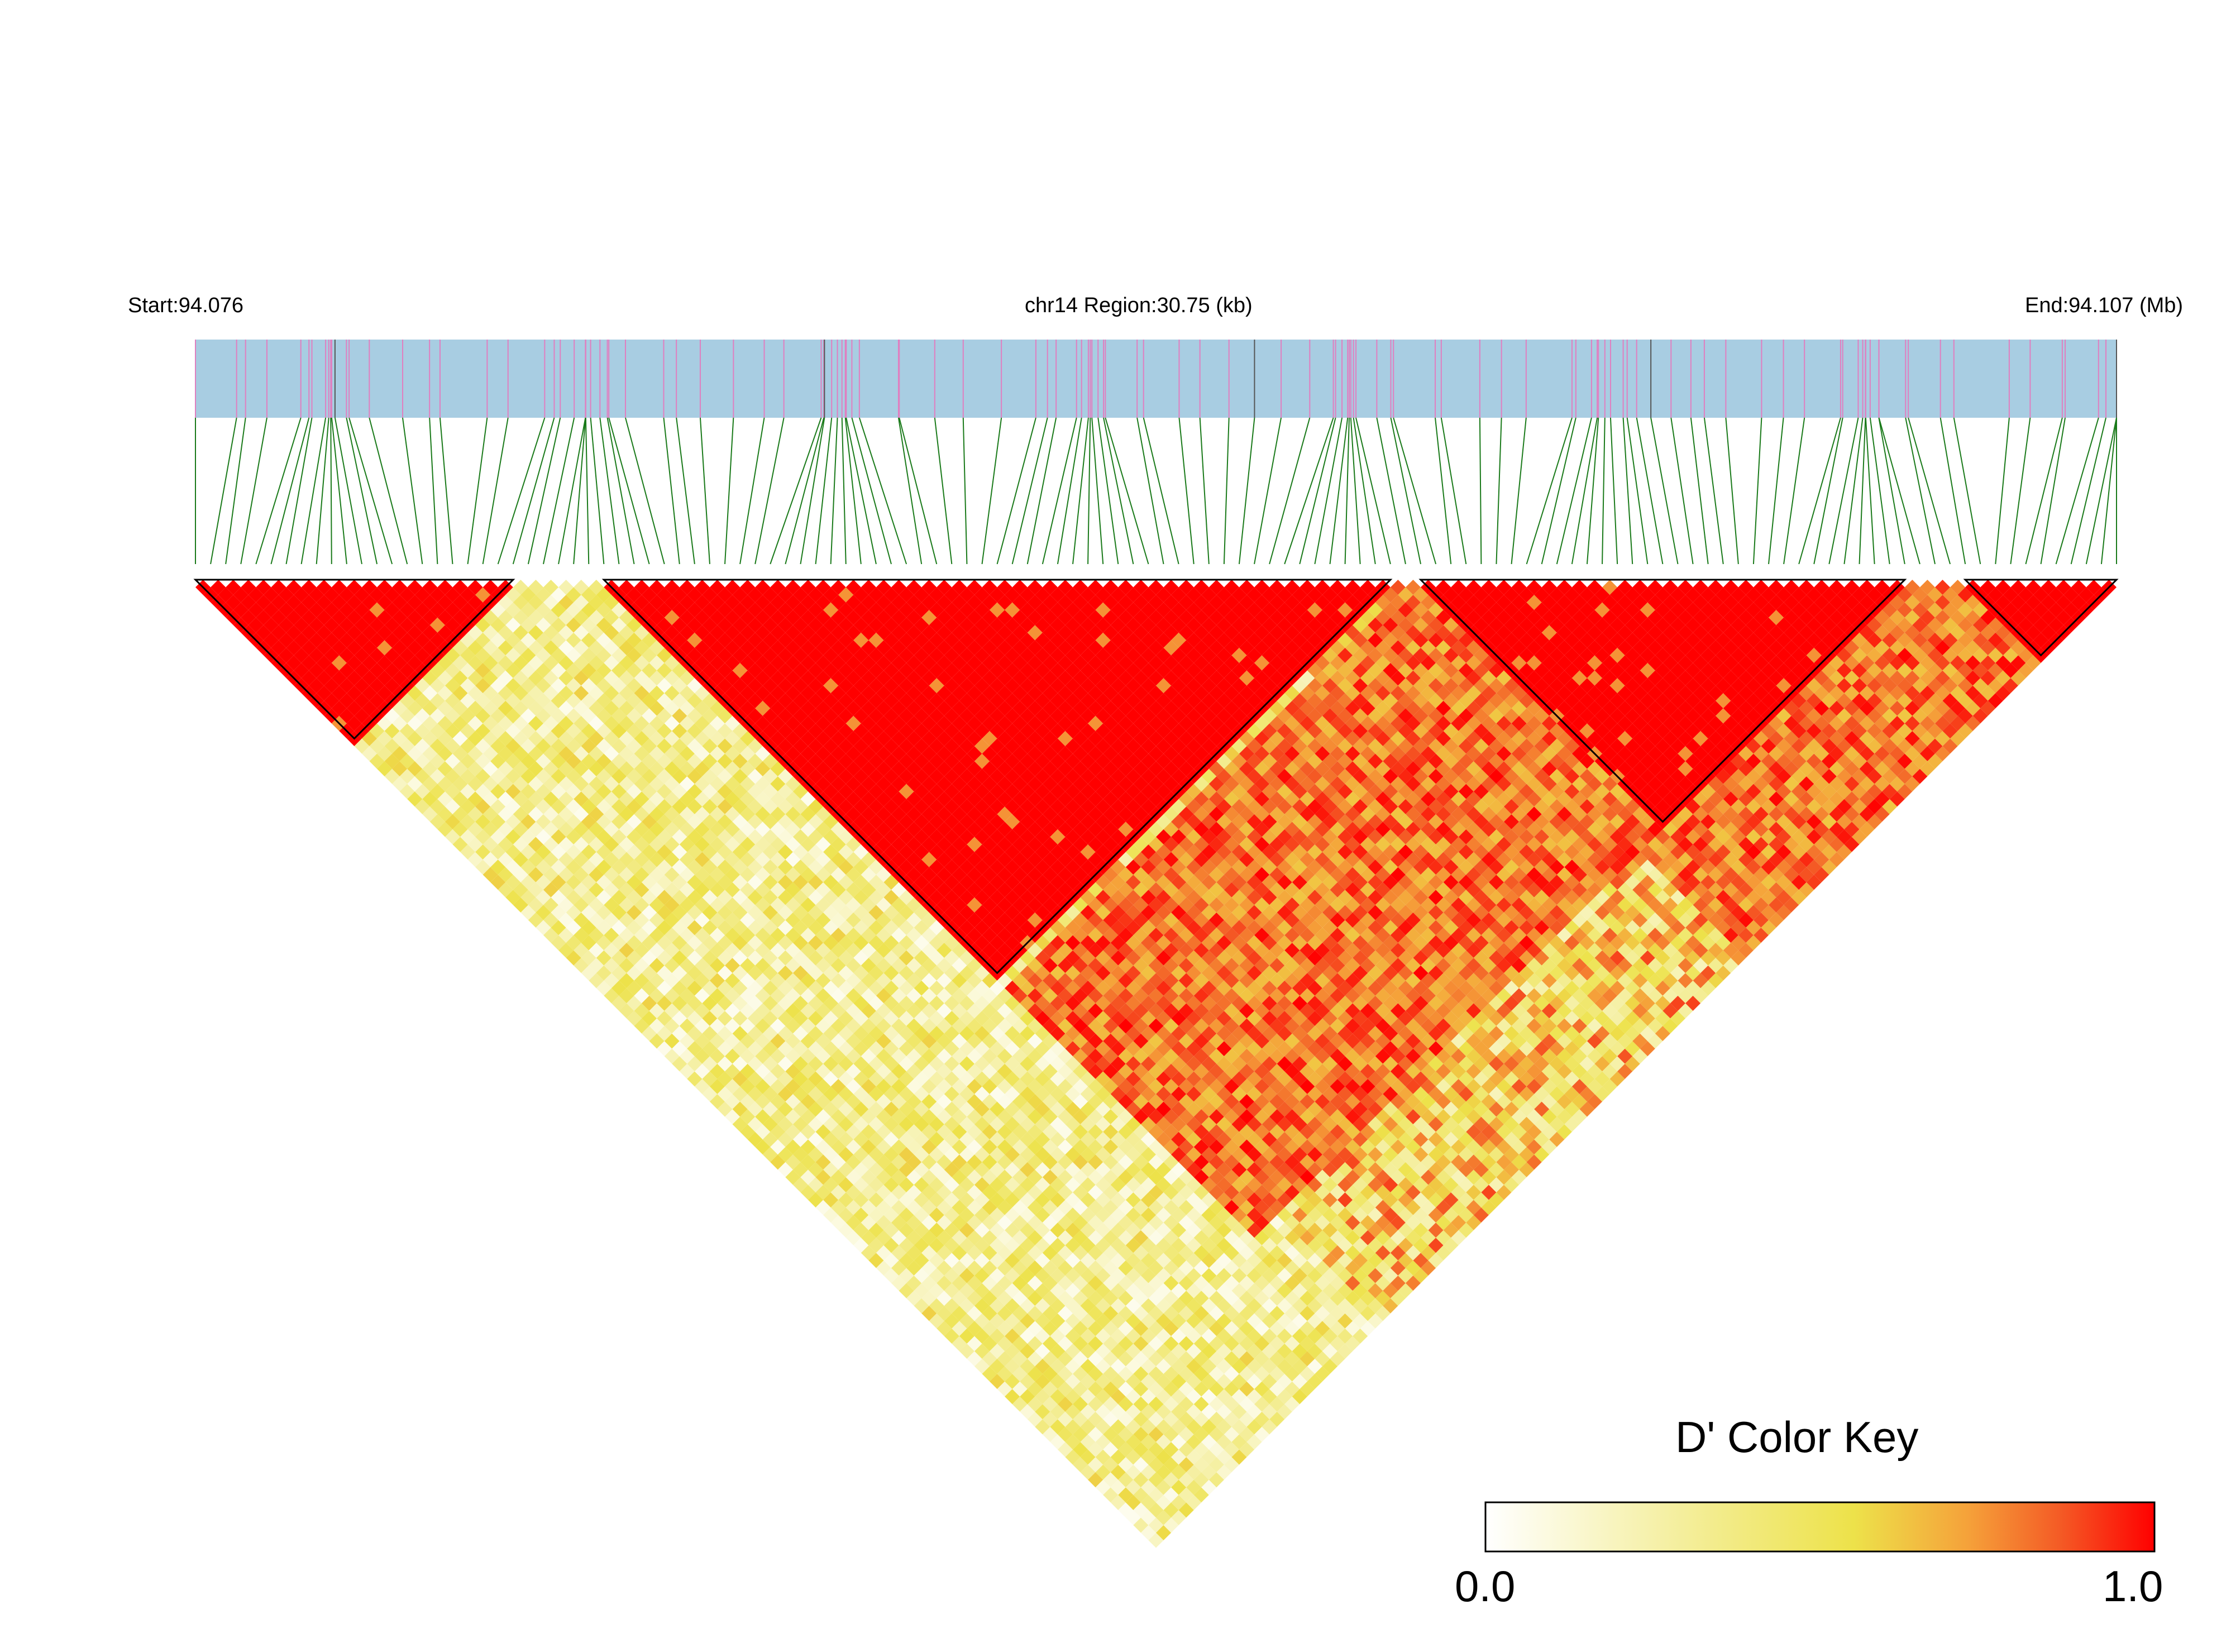 The height and width of the screenshot is (1652, 2231). What do you see at coordinates (1156, 379) in the screenshot?
I see `snp-position-bar` at bounding box center [1156, 379].